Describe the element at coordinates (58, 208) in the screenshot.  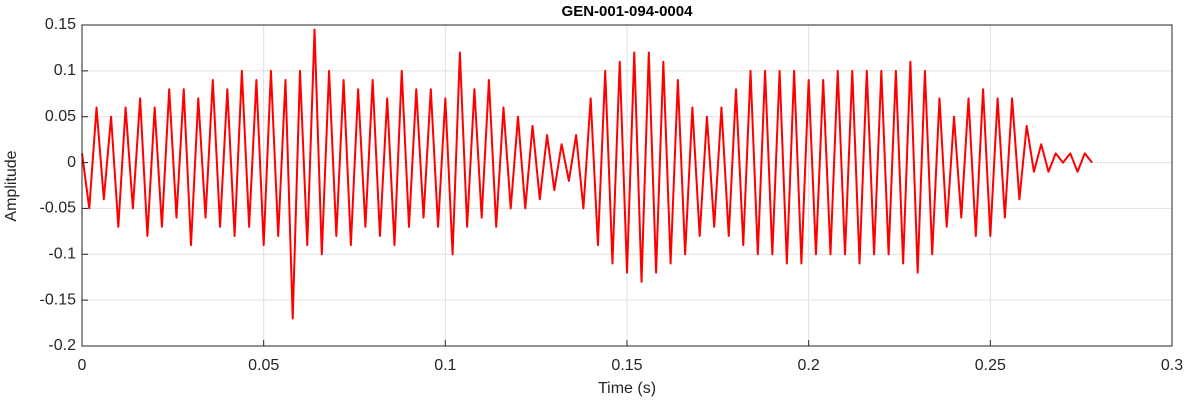
I see `y-tick-label: -0.05` at that location.